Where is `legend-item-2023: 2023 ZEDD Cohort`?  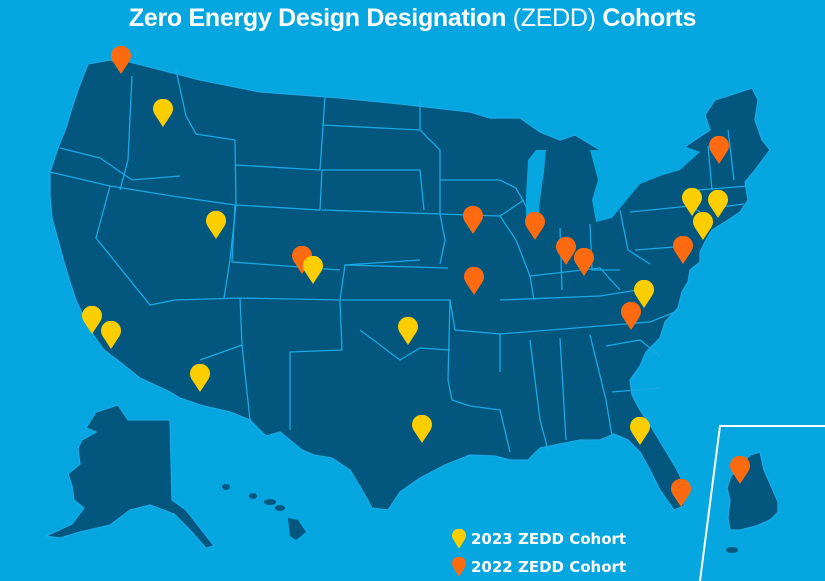 legend-item-2023: 2023 ZEDD Cohort is located at coordinates (539, 539).